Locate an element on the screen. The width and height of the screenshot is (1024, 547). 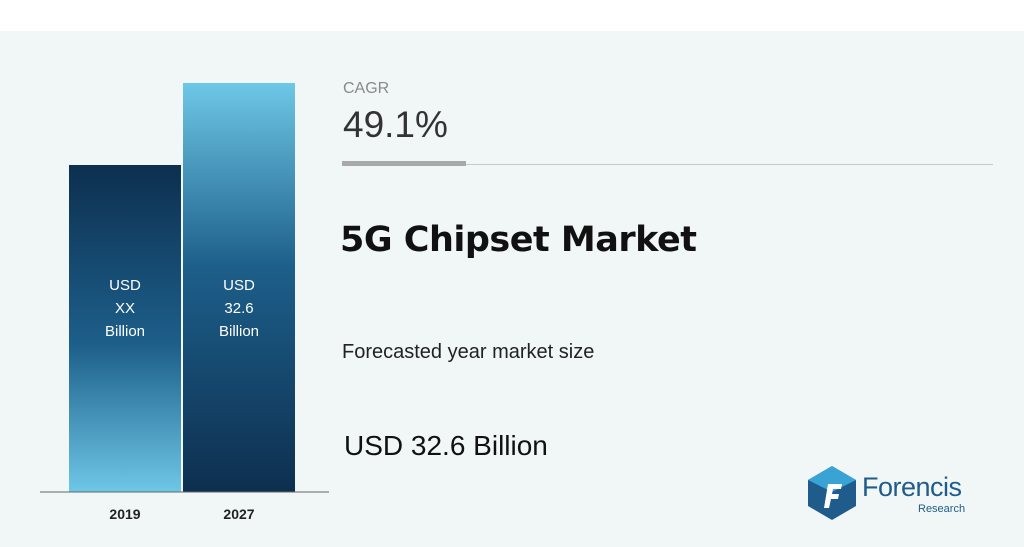
bar-label-line: 32.6 is located at coordinates (239, 308).